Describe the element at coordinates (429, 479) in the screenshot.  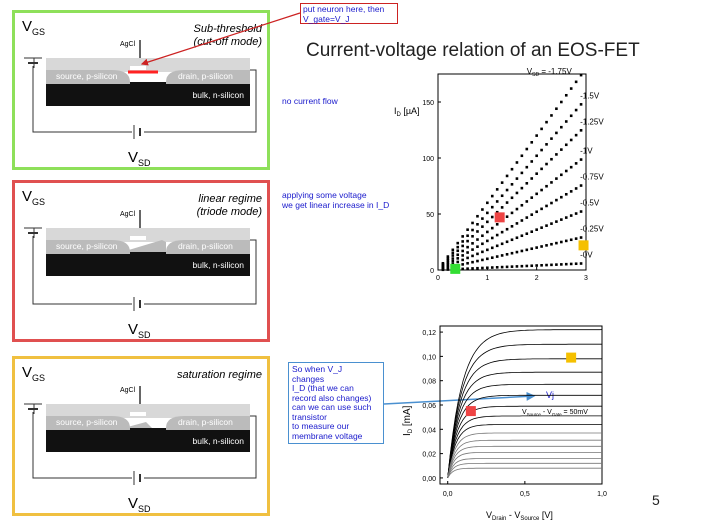
I see `y-tick-label: 0,00` at that location.